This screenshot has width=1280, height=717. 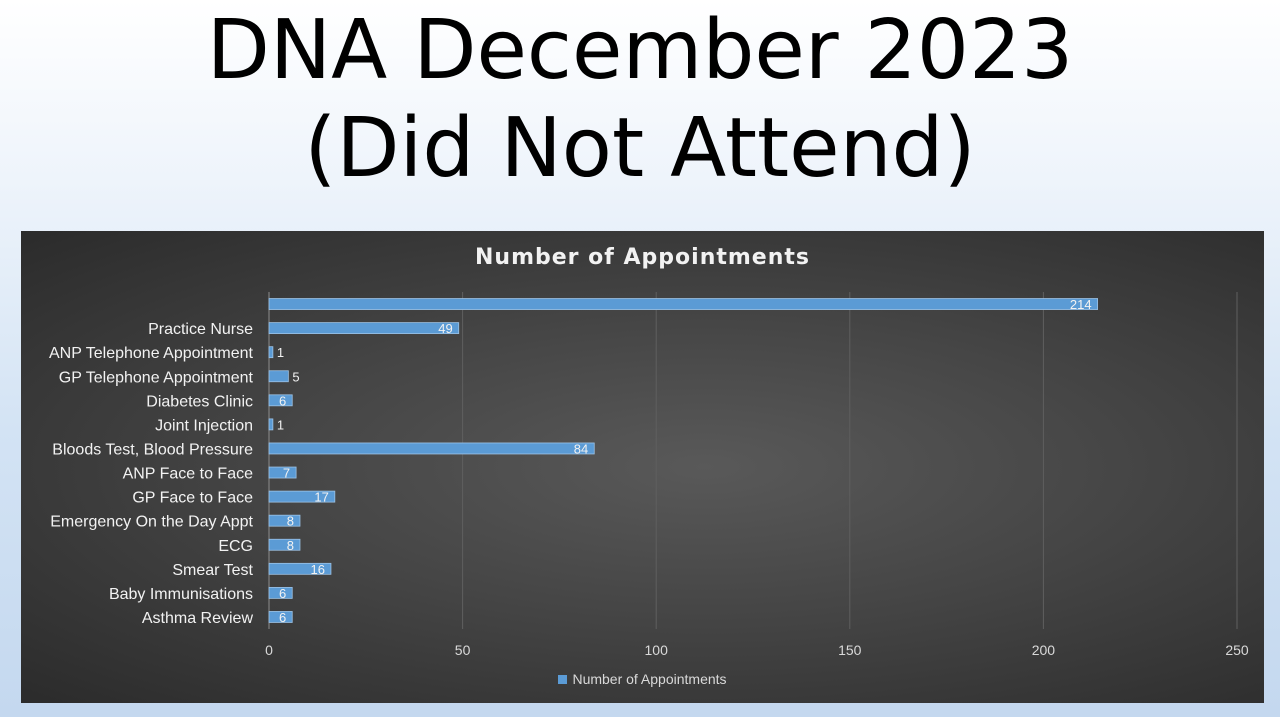 I want to click on data-label: 214, so click(x=1081, y=304).